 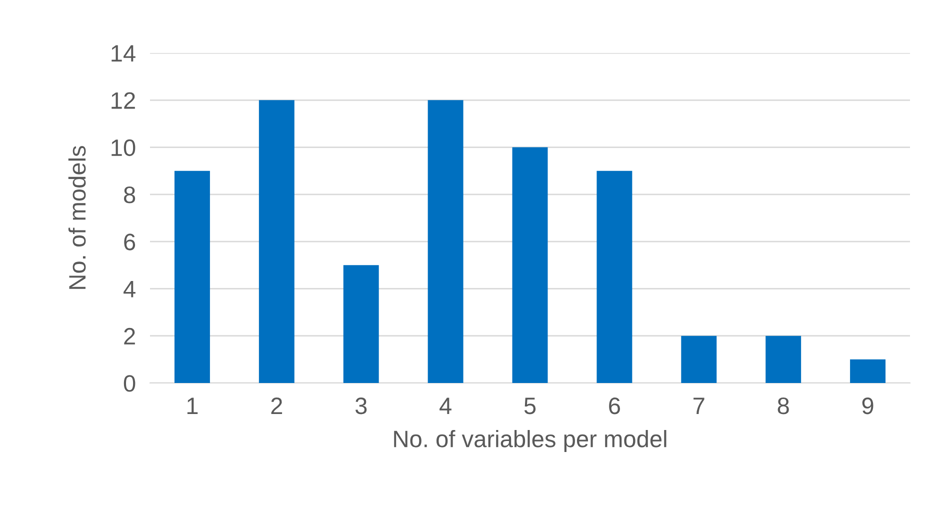 I want to click on y-tick-label: 0, so click(x=130, y=383).